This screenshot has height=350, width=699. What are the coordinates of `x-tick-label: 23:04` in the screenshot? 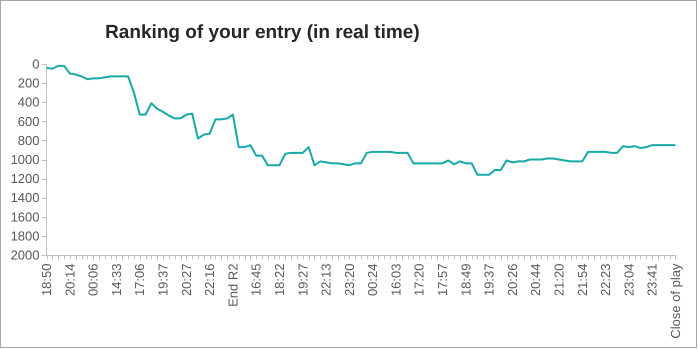 It's located at (628, 280).